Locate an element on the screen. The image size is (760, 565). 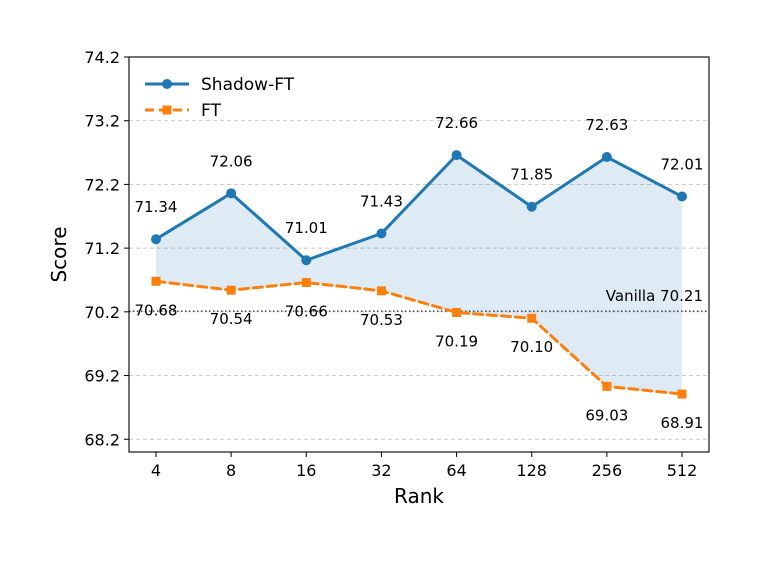
y-tick-label: 71.2 is located at coordinates (102, 248).